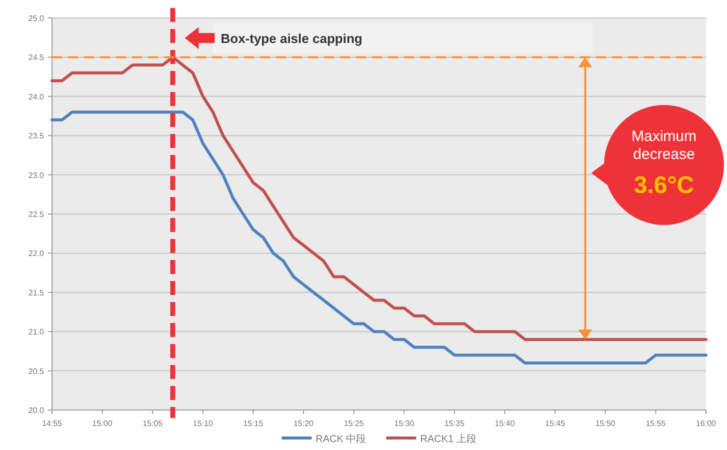 This screenshot has width=727, height=450. What do you see at coordinates (153, 423) in the screenshot?
I see `x-tick-label: 15:05` at bounding box center [153, 423].